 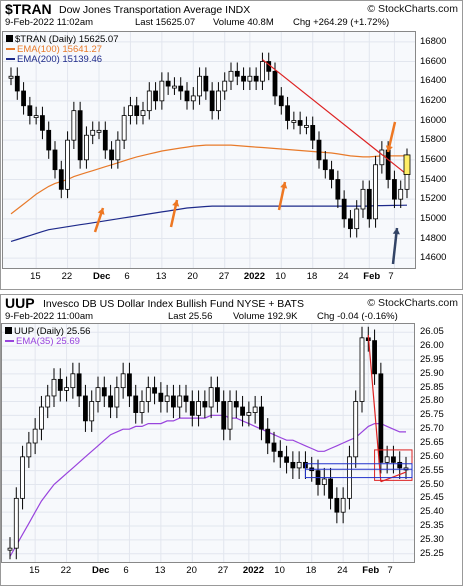 I want to click on y-tick-label: 16800, so click(x=433, y=41).